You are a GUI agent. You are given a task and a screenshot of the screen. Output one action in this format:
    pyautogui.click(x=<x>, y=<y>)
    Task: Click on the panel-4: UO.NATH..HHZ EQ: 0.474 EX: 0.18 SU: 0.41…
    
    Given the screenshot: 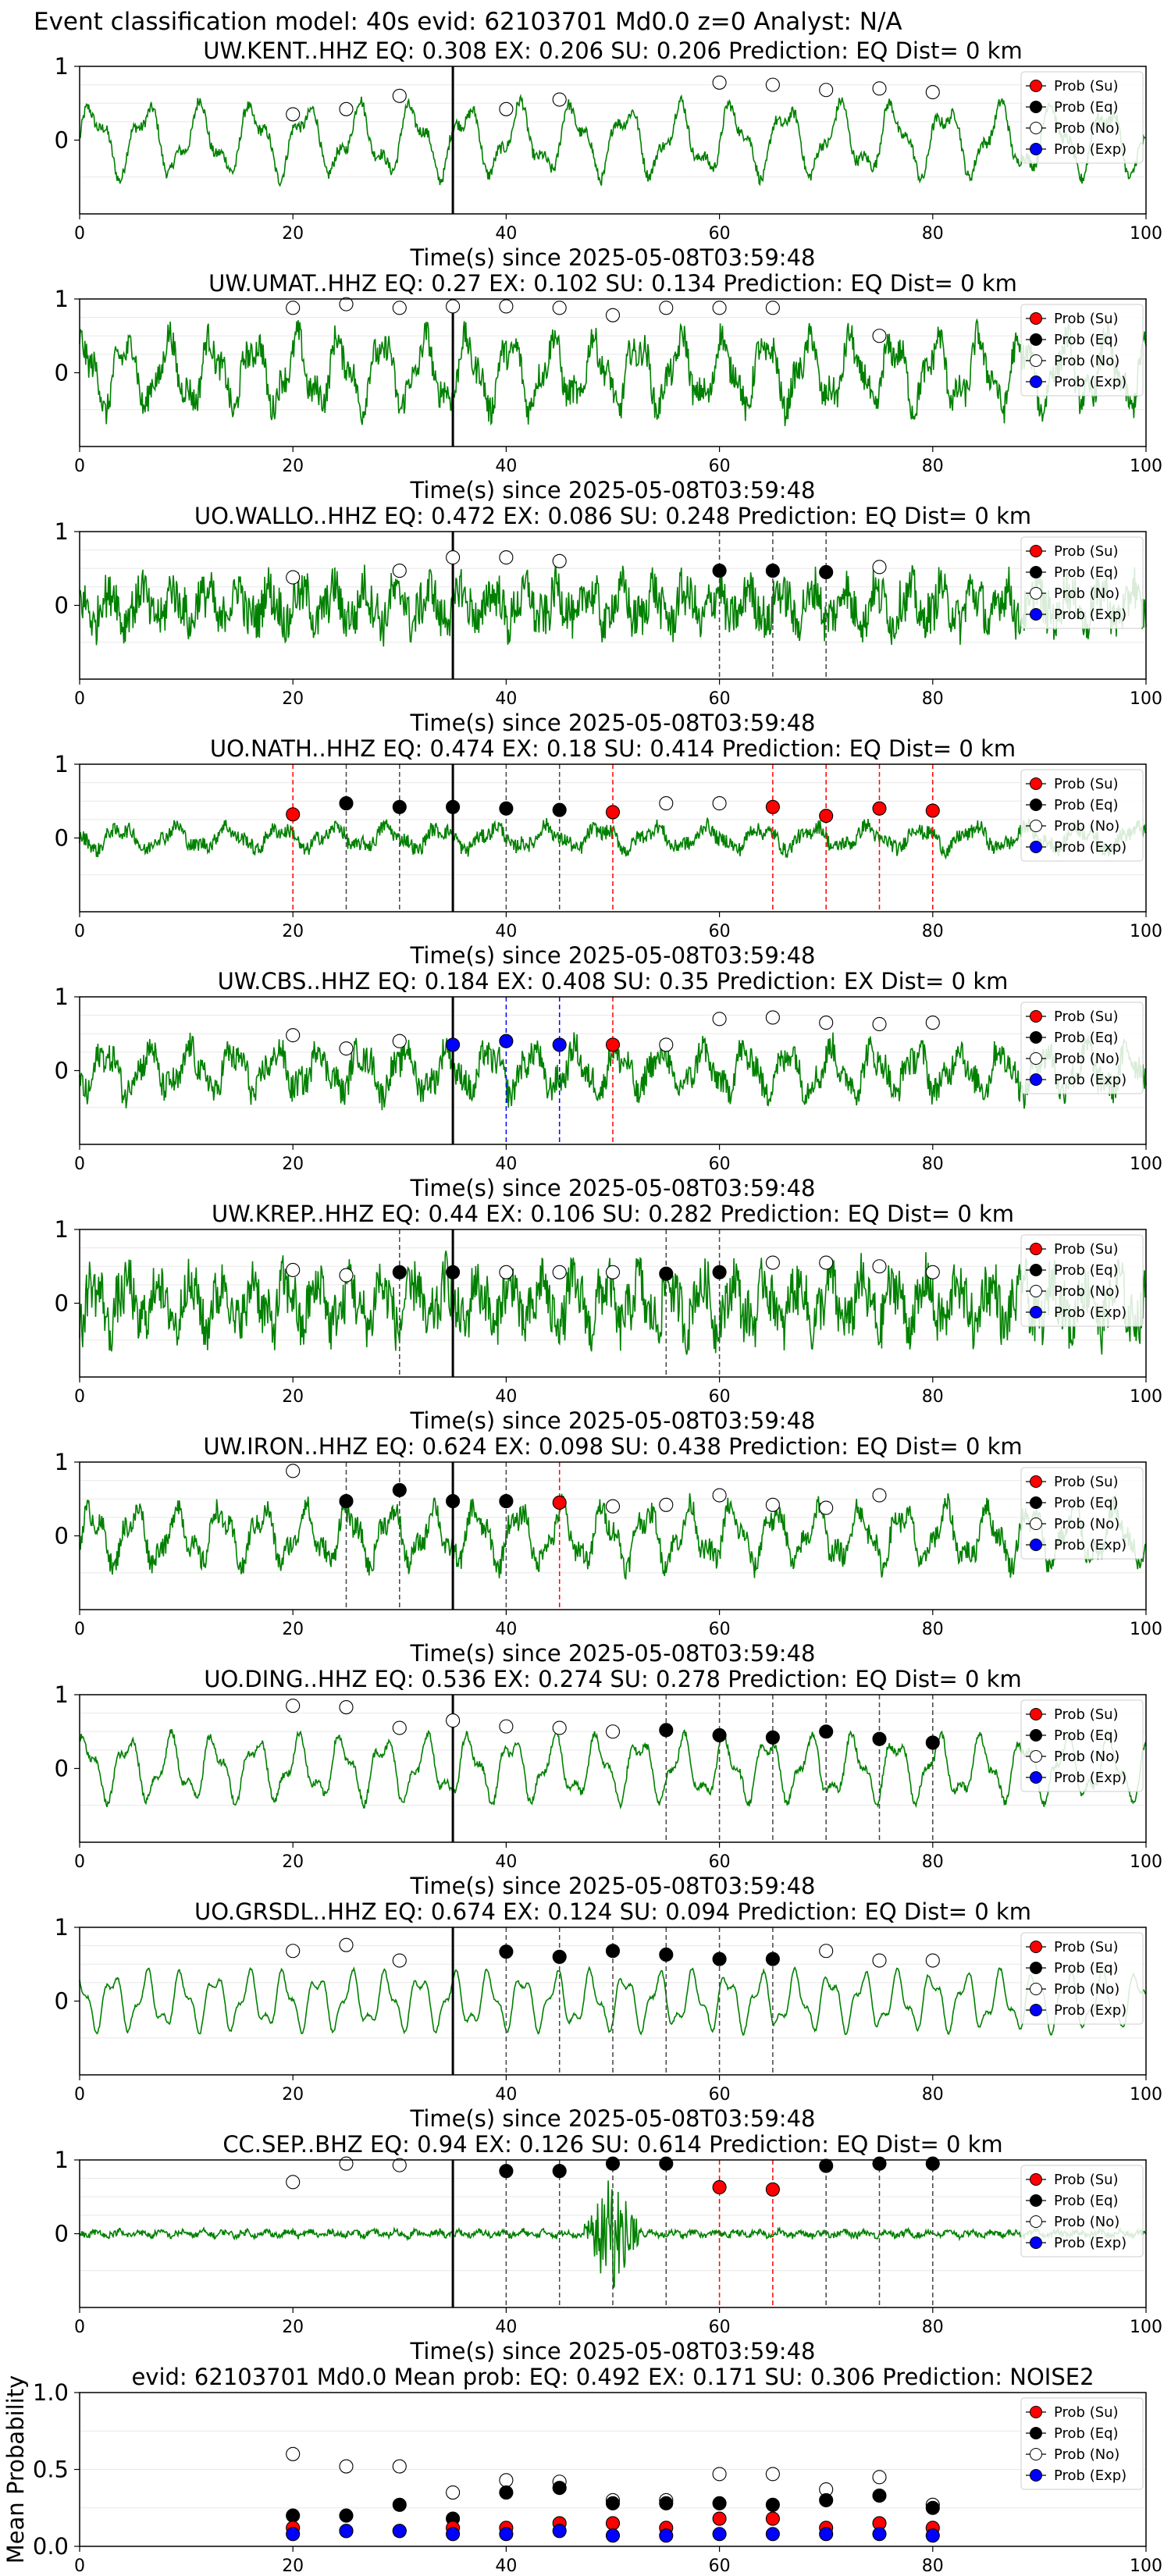 What is the action you would take?
    pyautogui.click(x=608, y=852)
    